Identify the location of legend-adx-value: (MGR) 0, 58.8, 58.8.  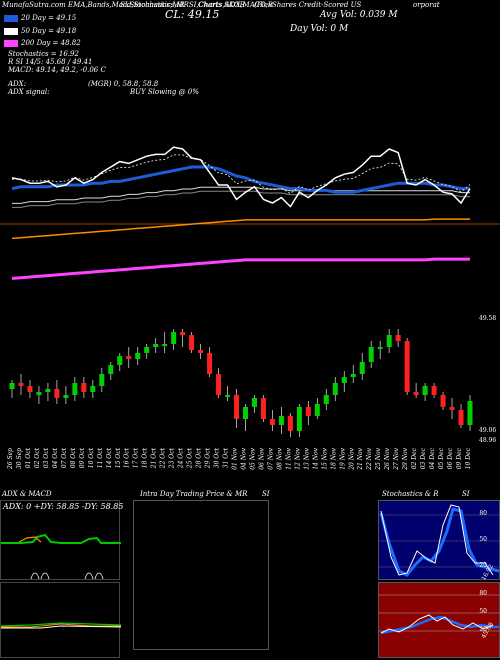
(123, 84).